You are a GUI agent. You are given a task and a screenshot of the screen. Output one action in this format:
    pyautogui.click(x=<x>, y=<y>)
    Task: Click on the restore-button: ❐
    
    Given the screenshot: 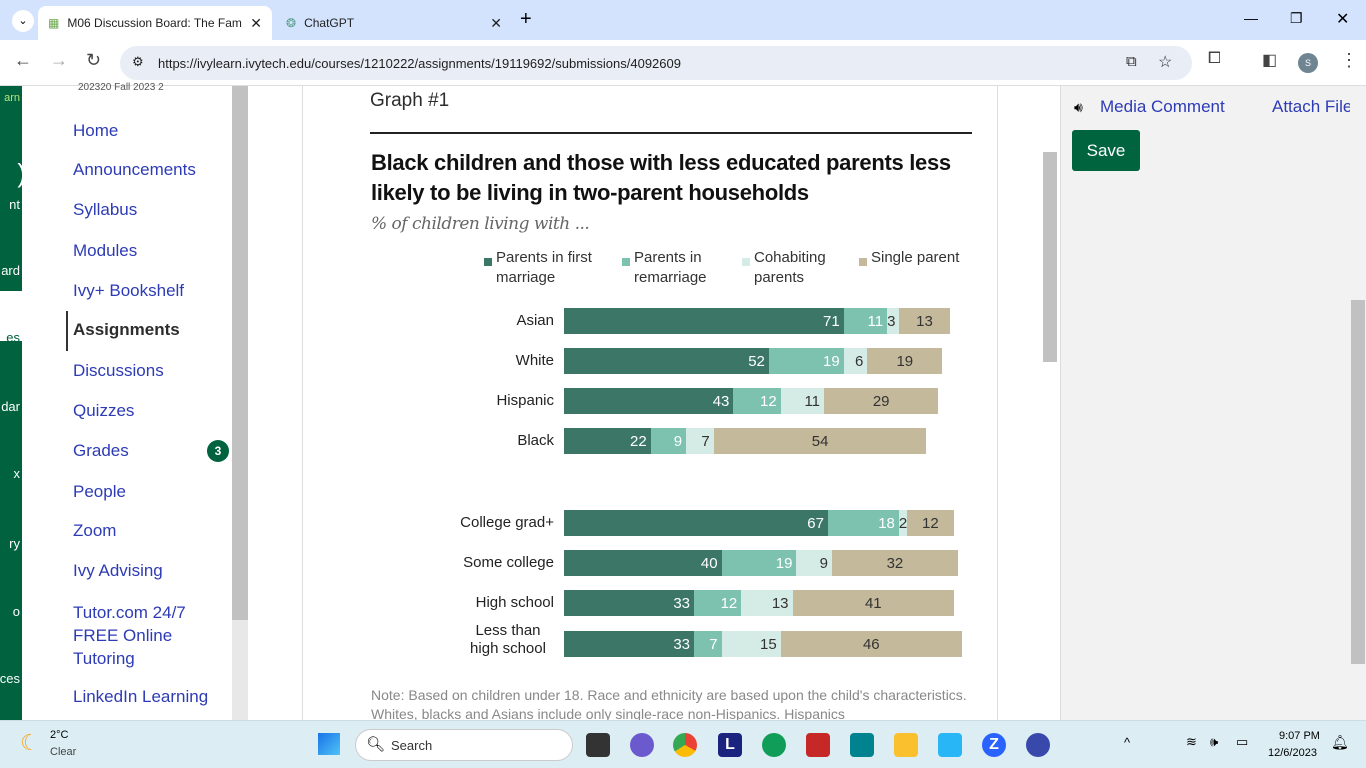 What is the action you would take?
    pyautogui.click(x=1296, y=18)
    